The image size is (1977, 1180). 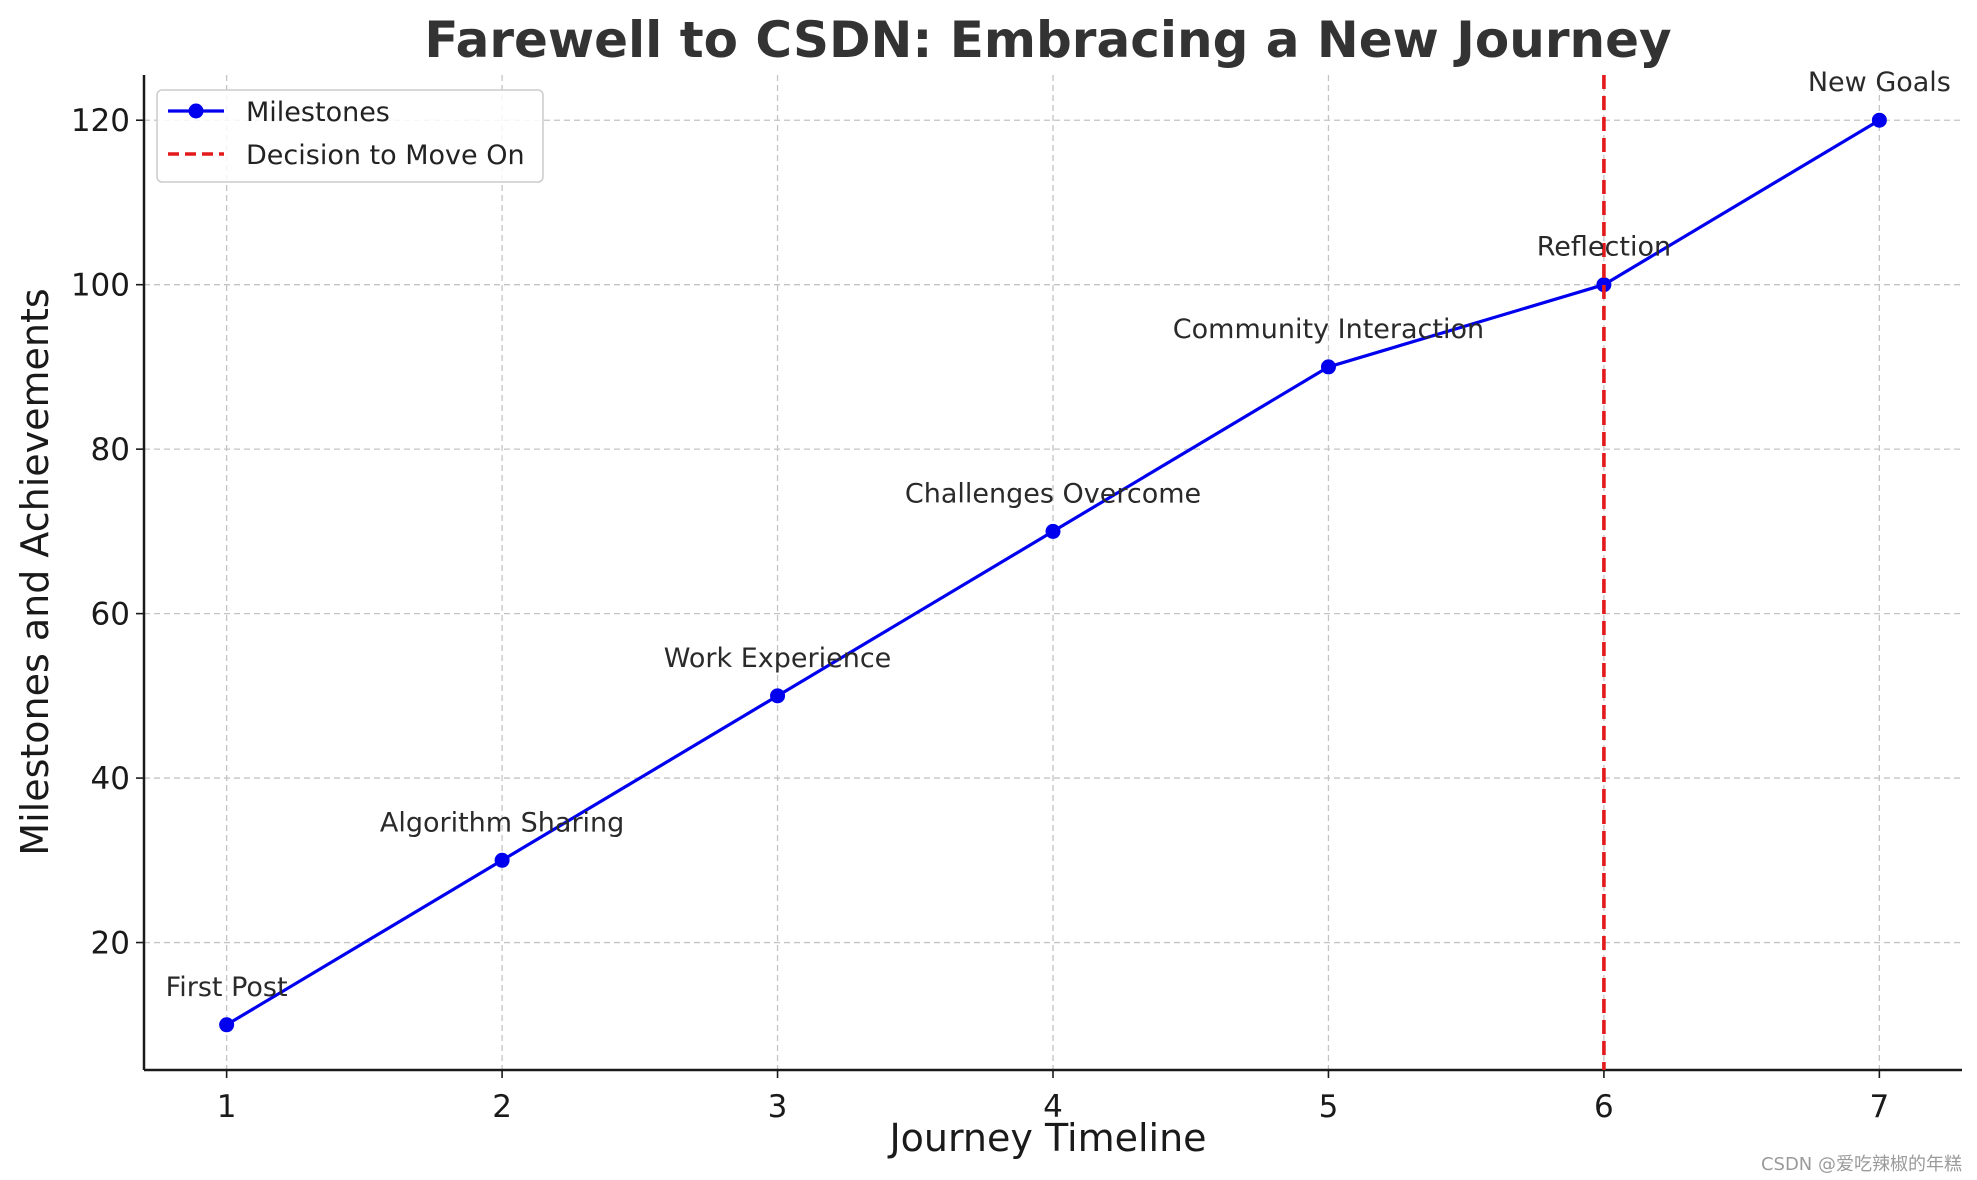 I want to click on y-tick-label: 80, so click(x=110, y=450).